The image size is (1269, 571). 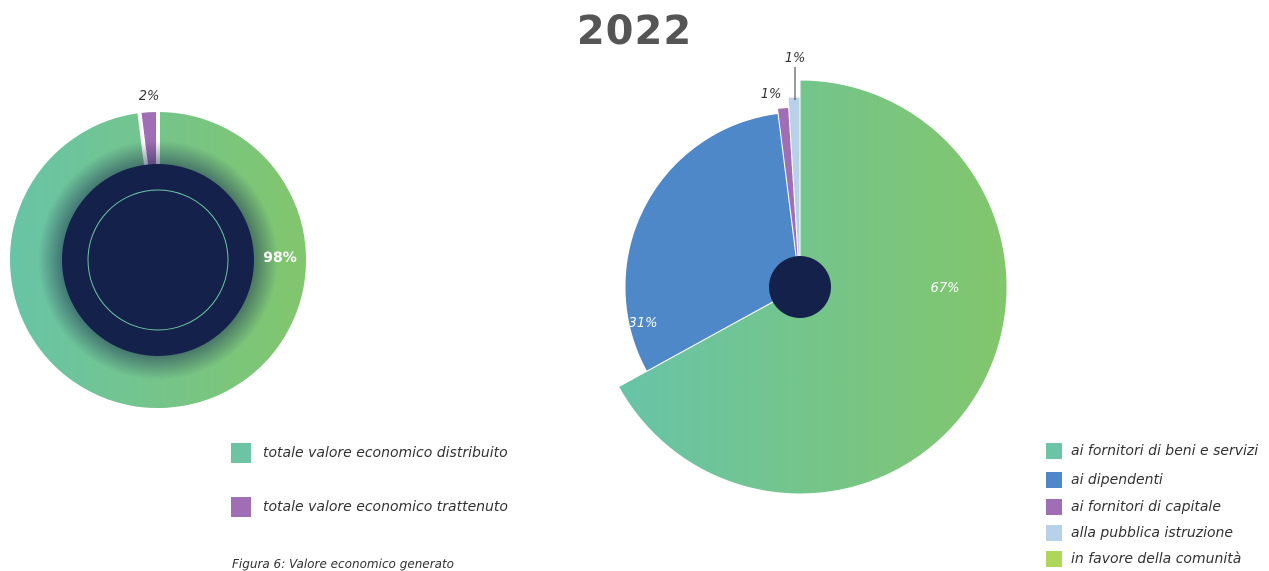 I want to click on label-distribuito: 98%, so click(x=280, y=258).